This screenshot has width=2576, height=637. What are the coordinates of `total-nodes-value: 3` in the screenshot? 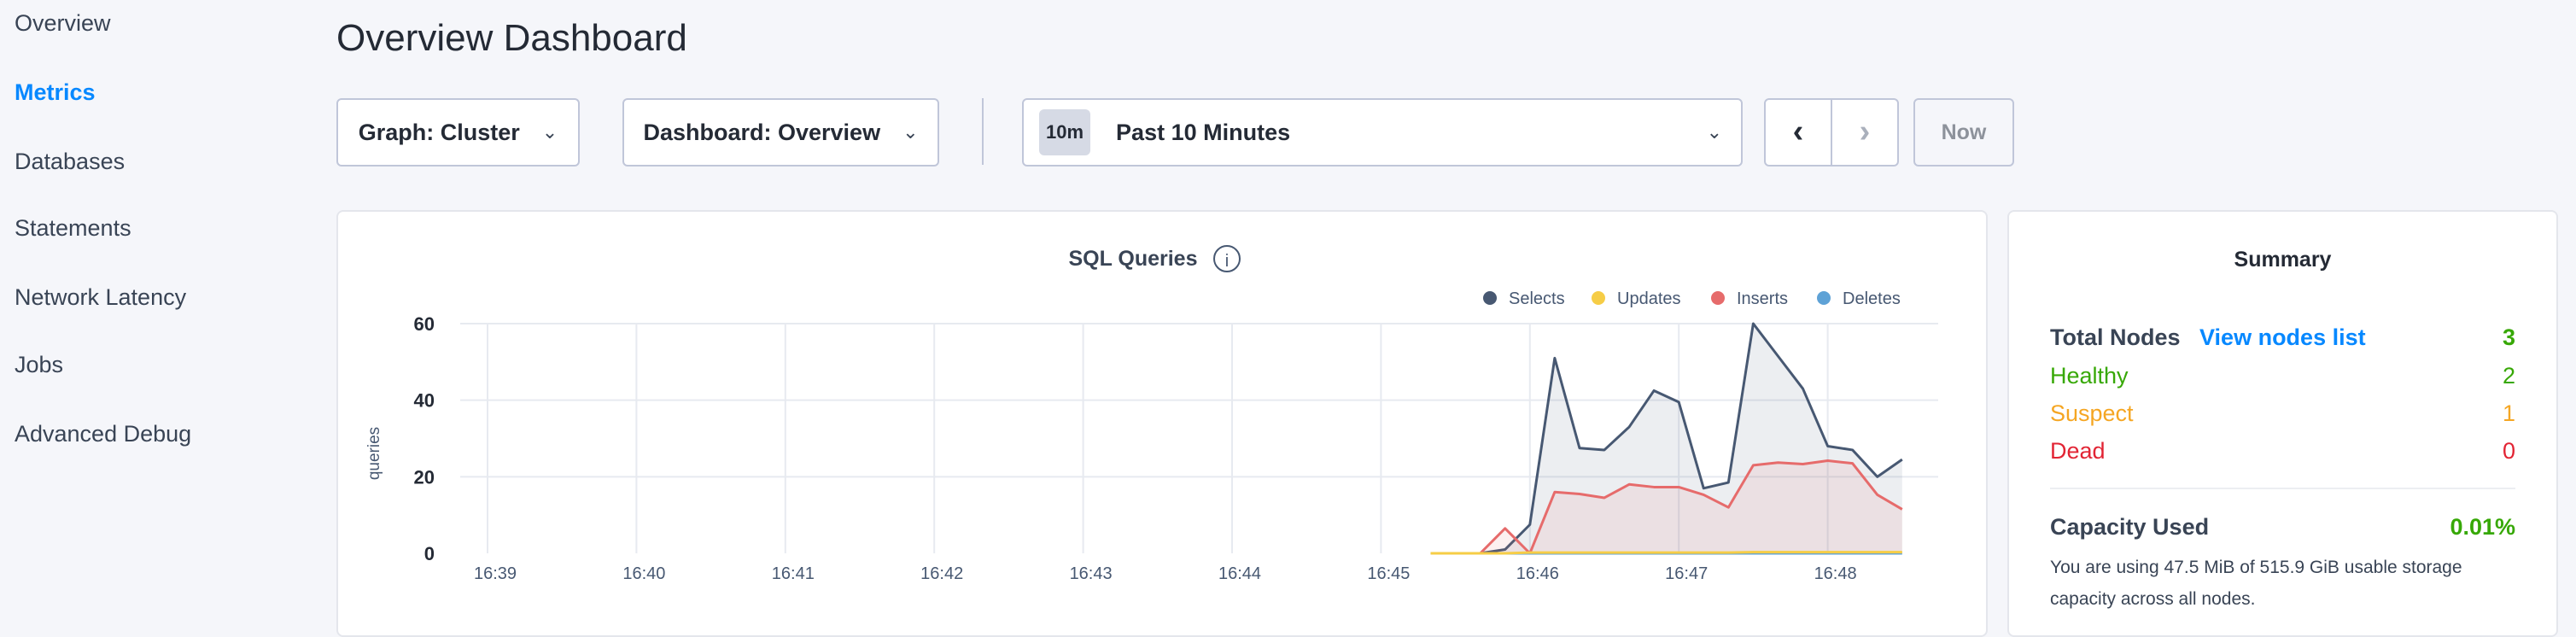 It's located at (2509, 337).